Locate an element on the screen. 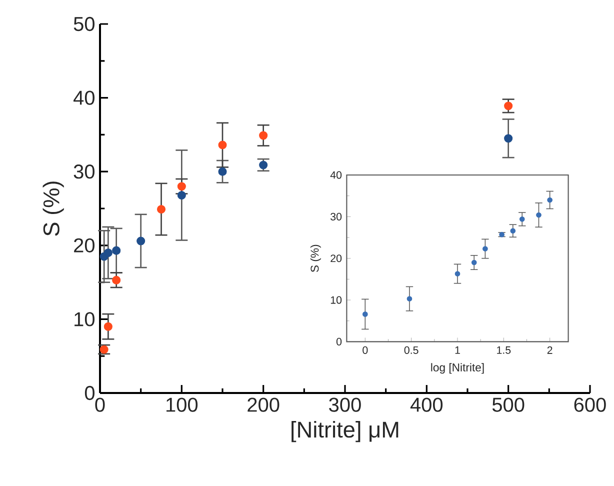 This screenshot has height=486, width=614. x-tick-label: 2 is located at coordinates (549, 350).